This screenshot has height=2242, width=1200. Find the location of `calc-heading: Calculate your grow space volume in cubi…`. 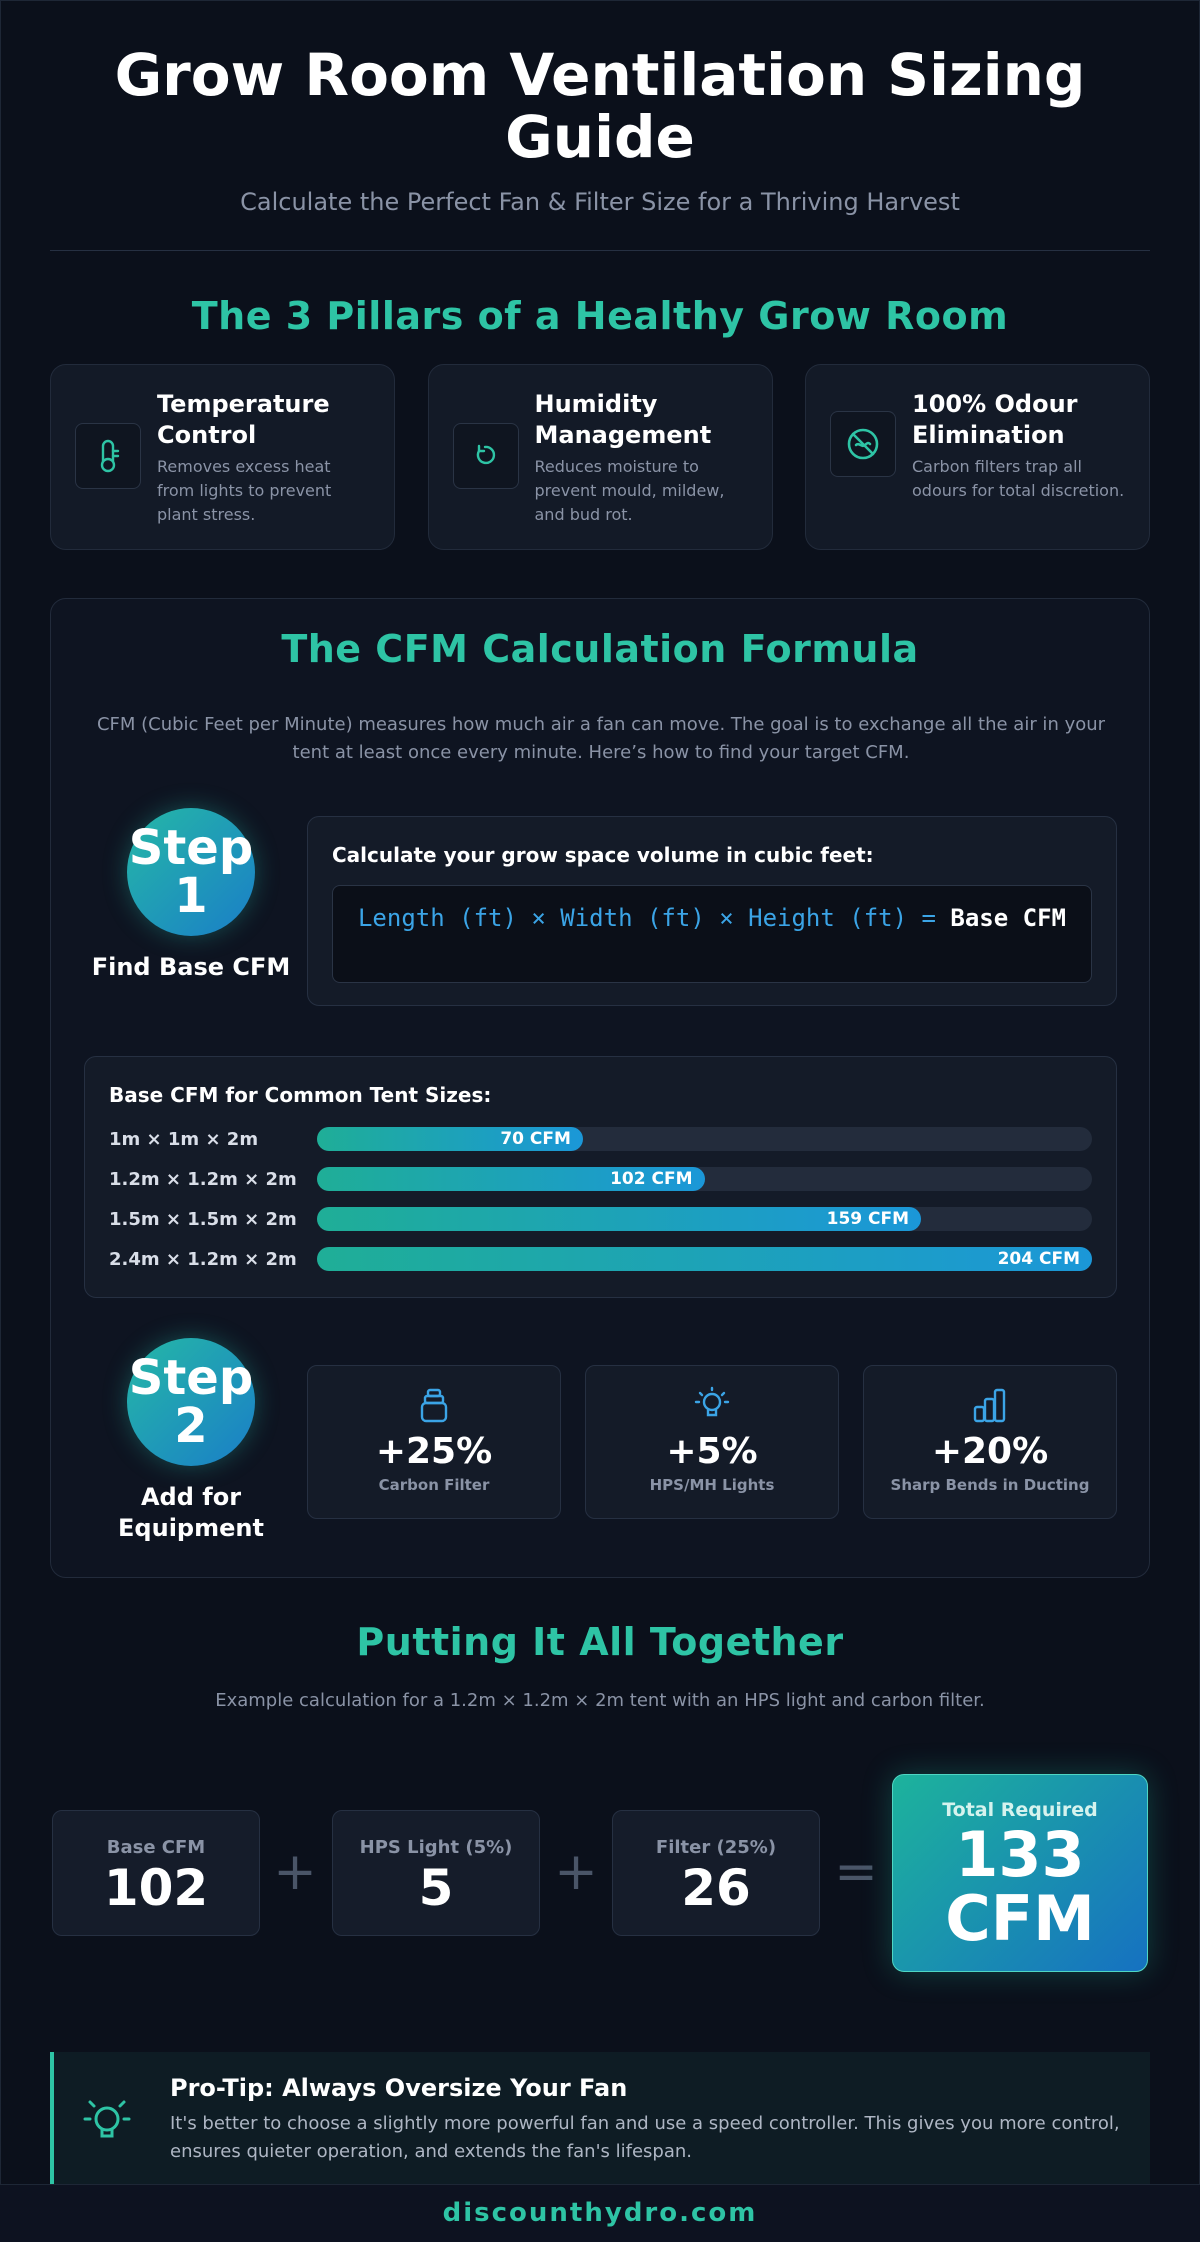

calc-heading: Calculate your grow space volume in cubi… is located at coordinates (603, 855).